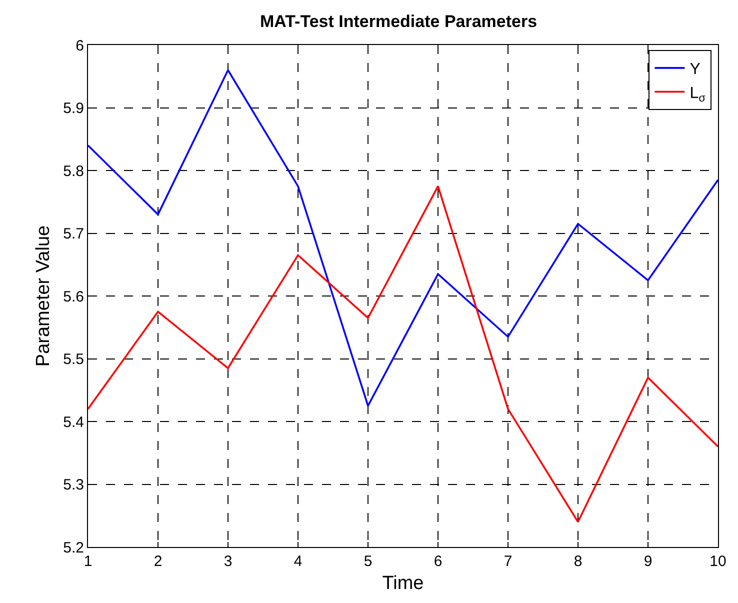 Image resolution: width=738 pixels, height=603 pixels. What do you see at coordinates (158, 561) in the screenshot?
I see `x-tick-label: 2` at bounding box center [158, 561].